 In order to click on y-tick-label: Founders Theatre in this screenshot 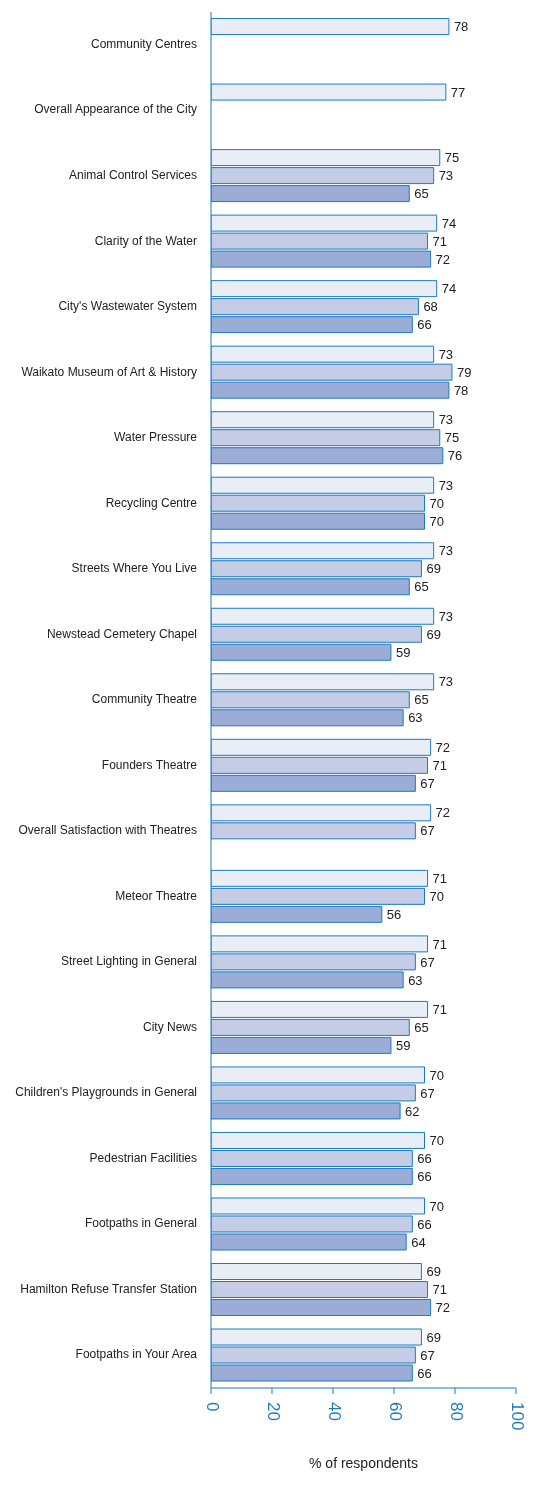, I will do `click(149, 764)`.